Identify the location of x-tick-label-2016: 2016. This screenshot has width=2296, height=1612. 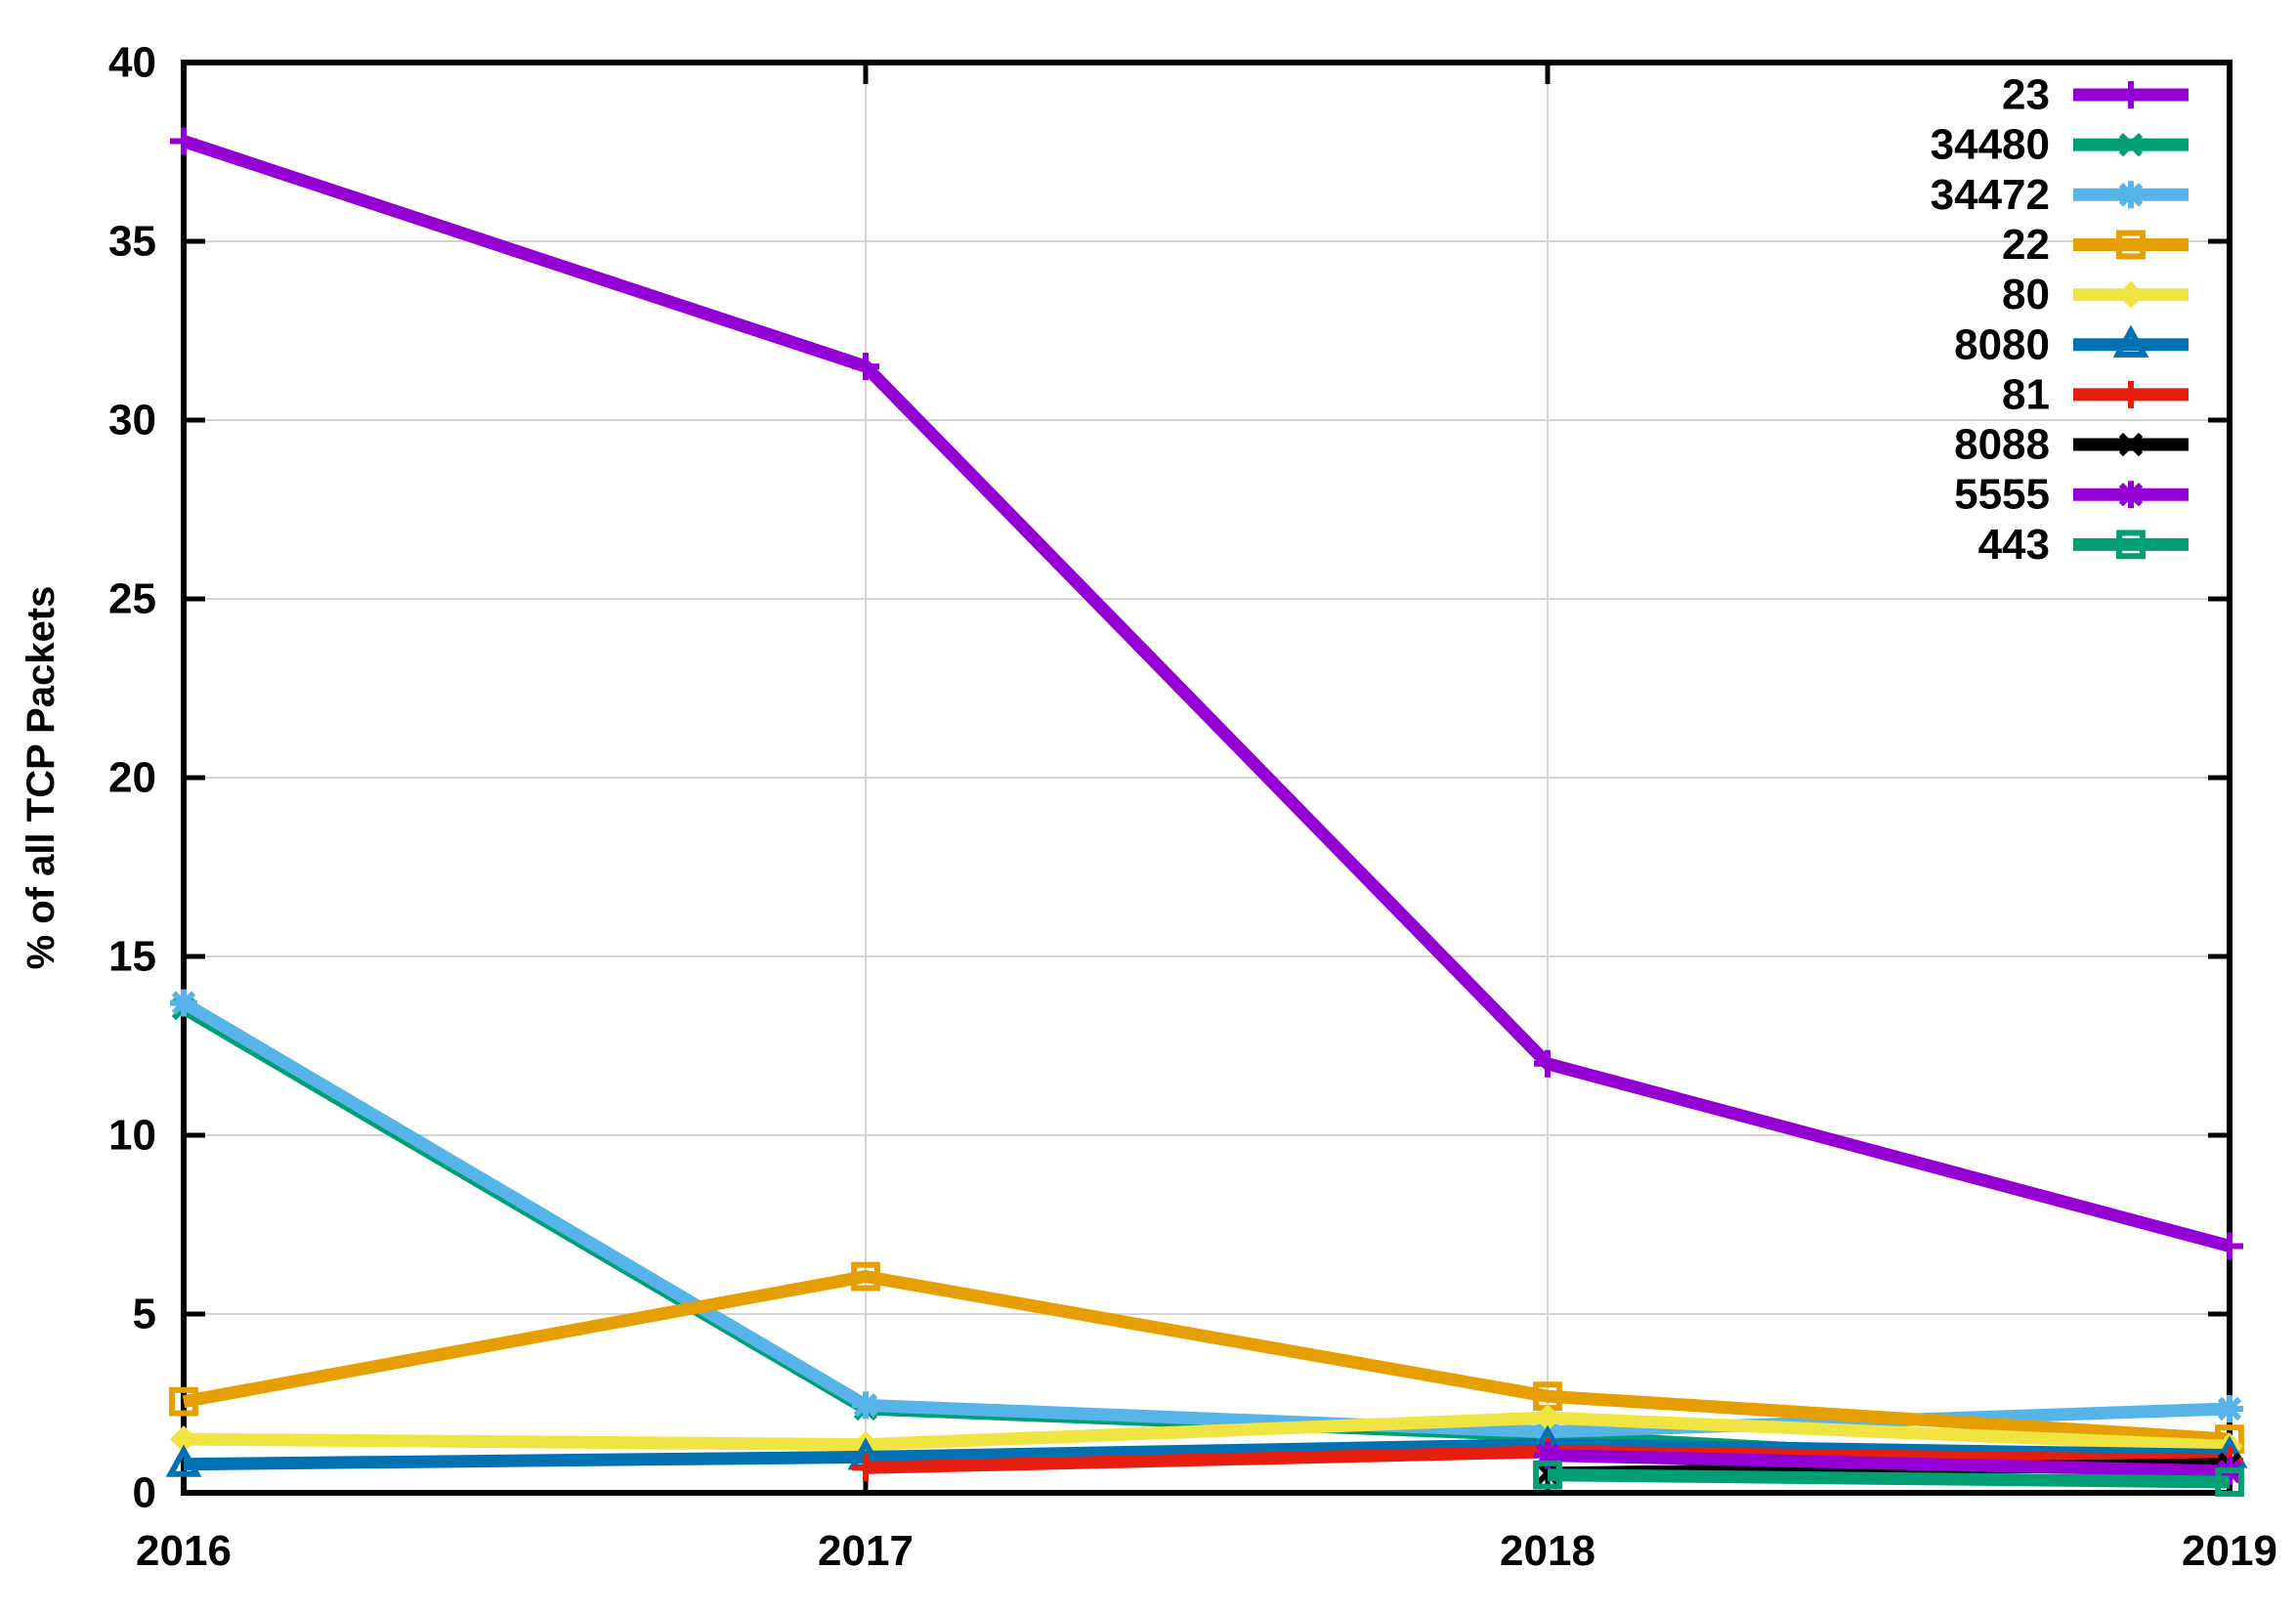
(184, 1551).